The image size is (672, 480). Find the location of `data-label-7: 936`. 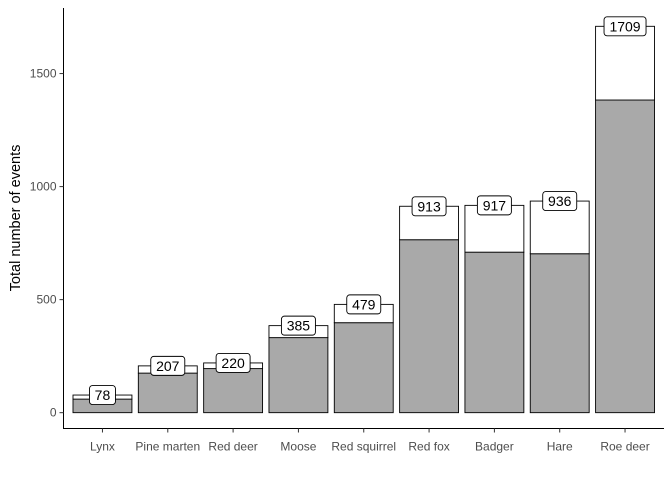

data-label-7: 936 is located at coordinates (560, 201).